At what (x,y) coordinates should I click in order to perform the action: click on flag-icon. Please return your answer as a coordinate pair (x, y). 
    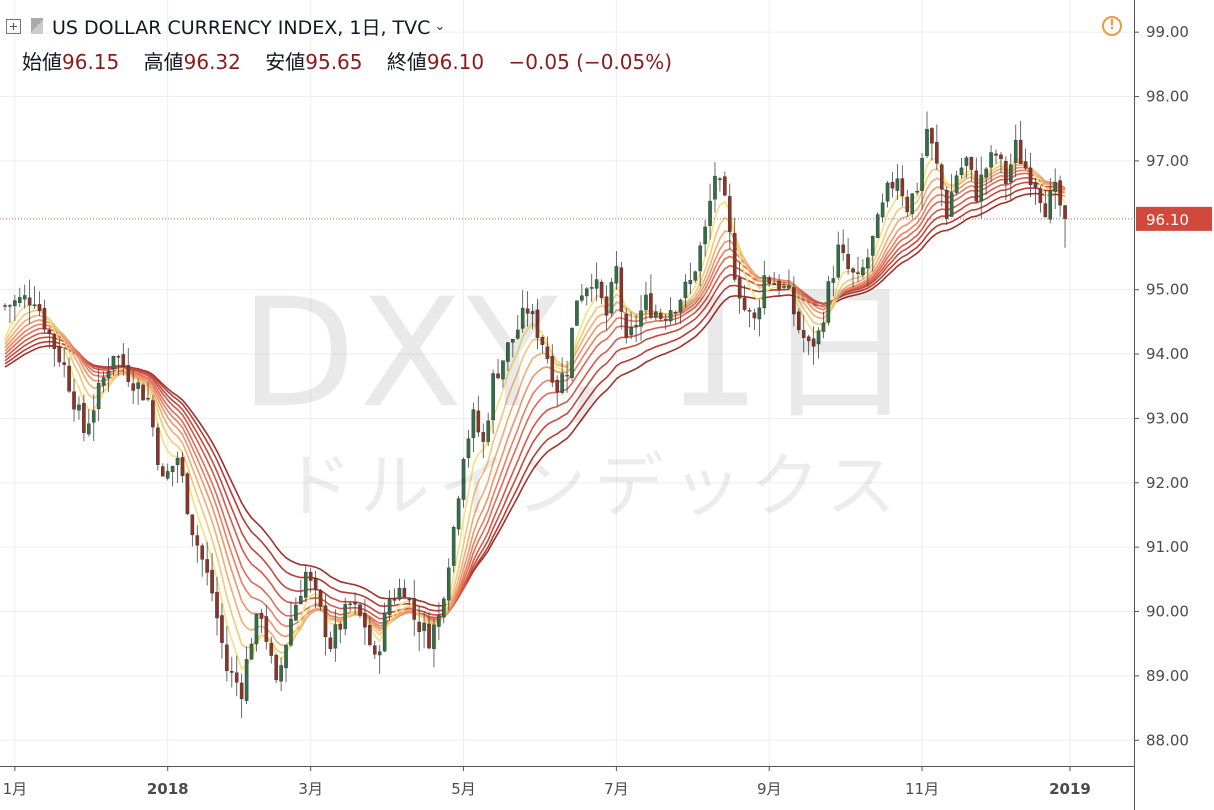
    Looking at the image, I should click on (37, 26).